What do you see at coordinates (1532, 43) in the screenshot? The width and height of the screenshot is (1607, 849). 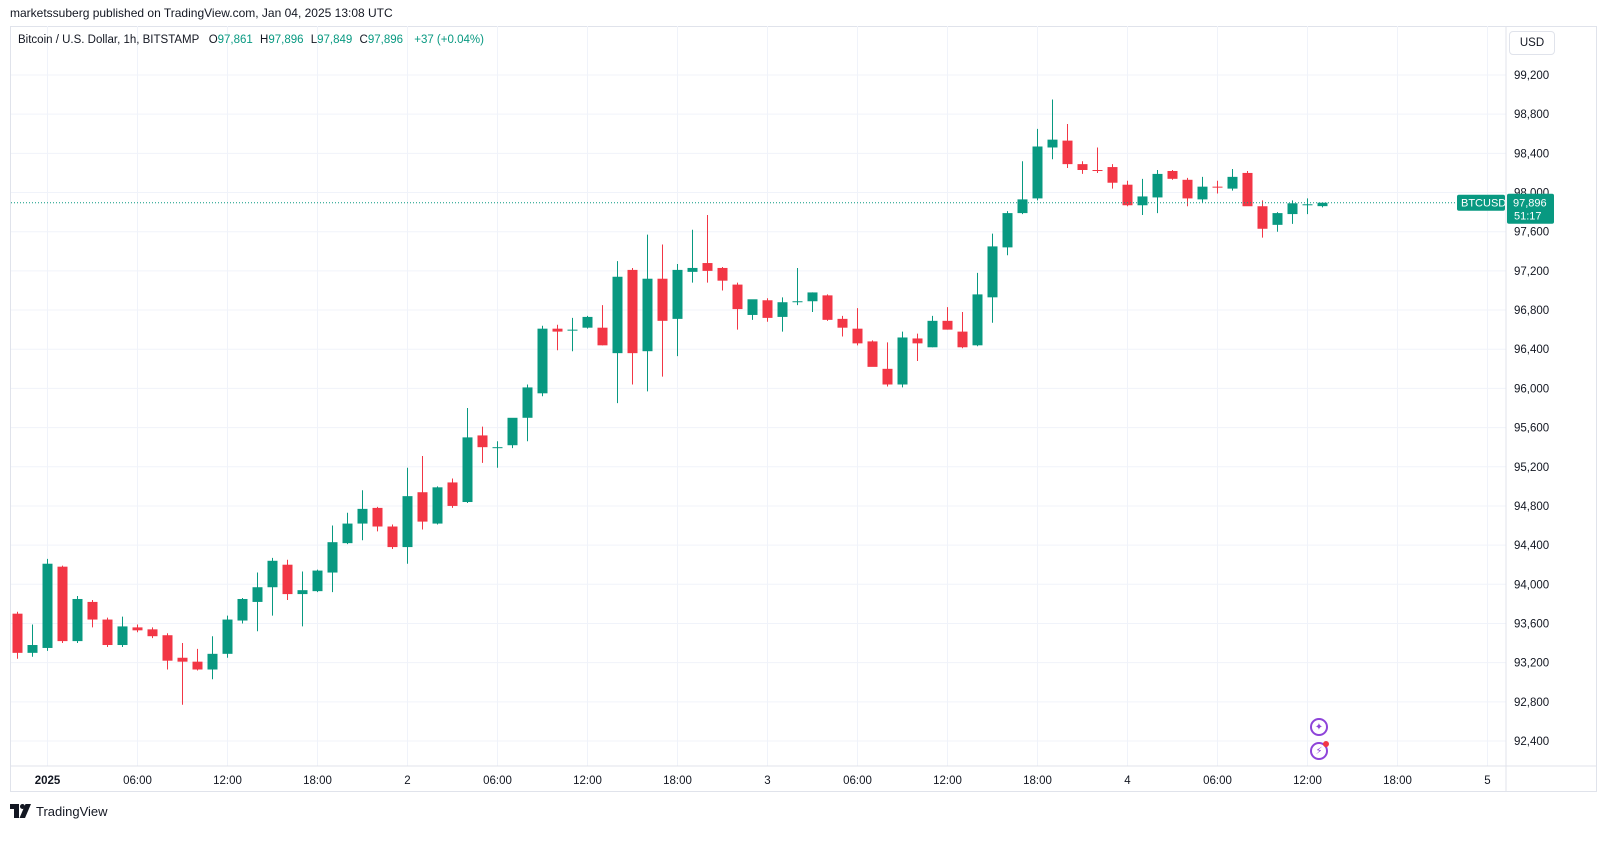 I see `currency-button: USD` at bounding box center [1532, 43].